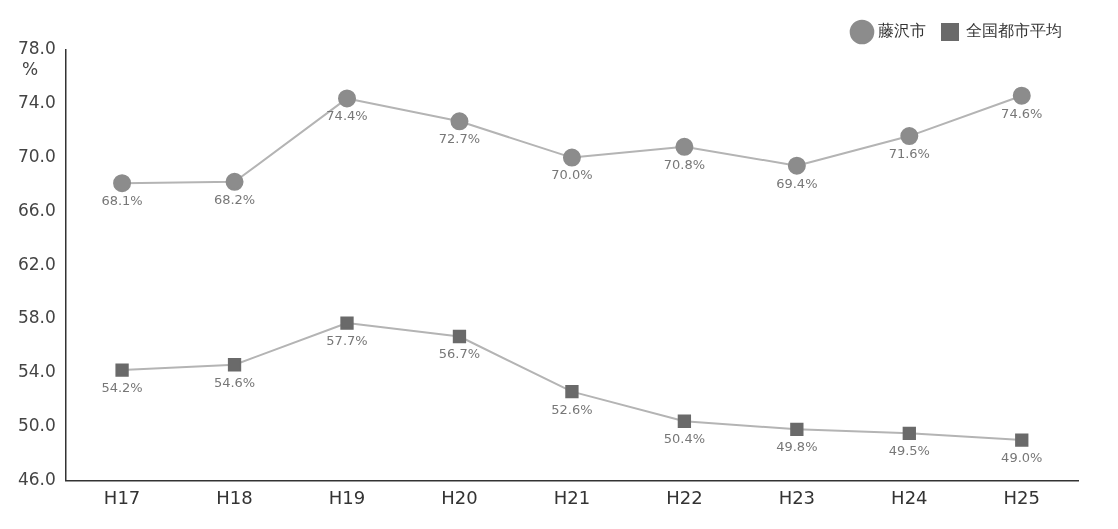 The height and width of the screenshot is (529, 1118). What do you see at coordinates (36, 425) in the screenshot?
I see `y-tick-label: 50.0` at bounding box center [36, 425].